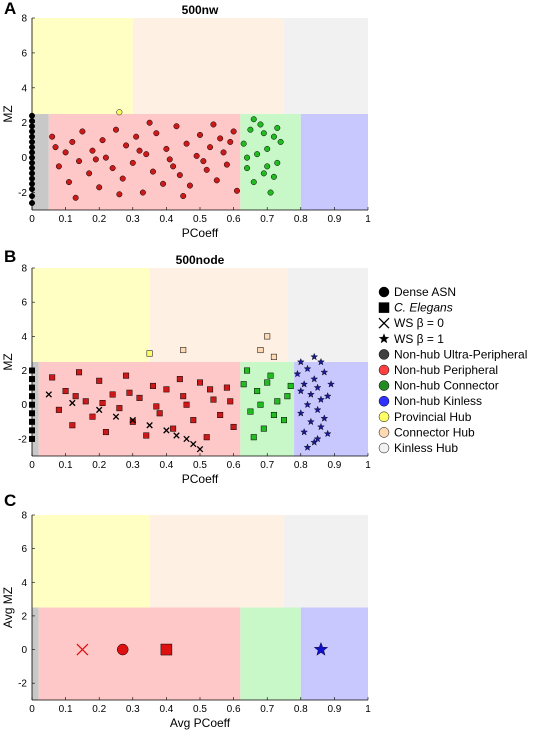 This screenshot has height=733, width=536. I want to click on x-tick-label: 1, so click(368, 465).